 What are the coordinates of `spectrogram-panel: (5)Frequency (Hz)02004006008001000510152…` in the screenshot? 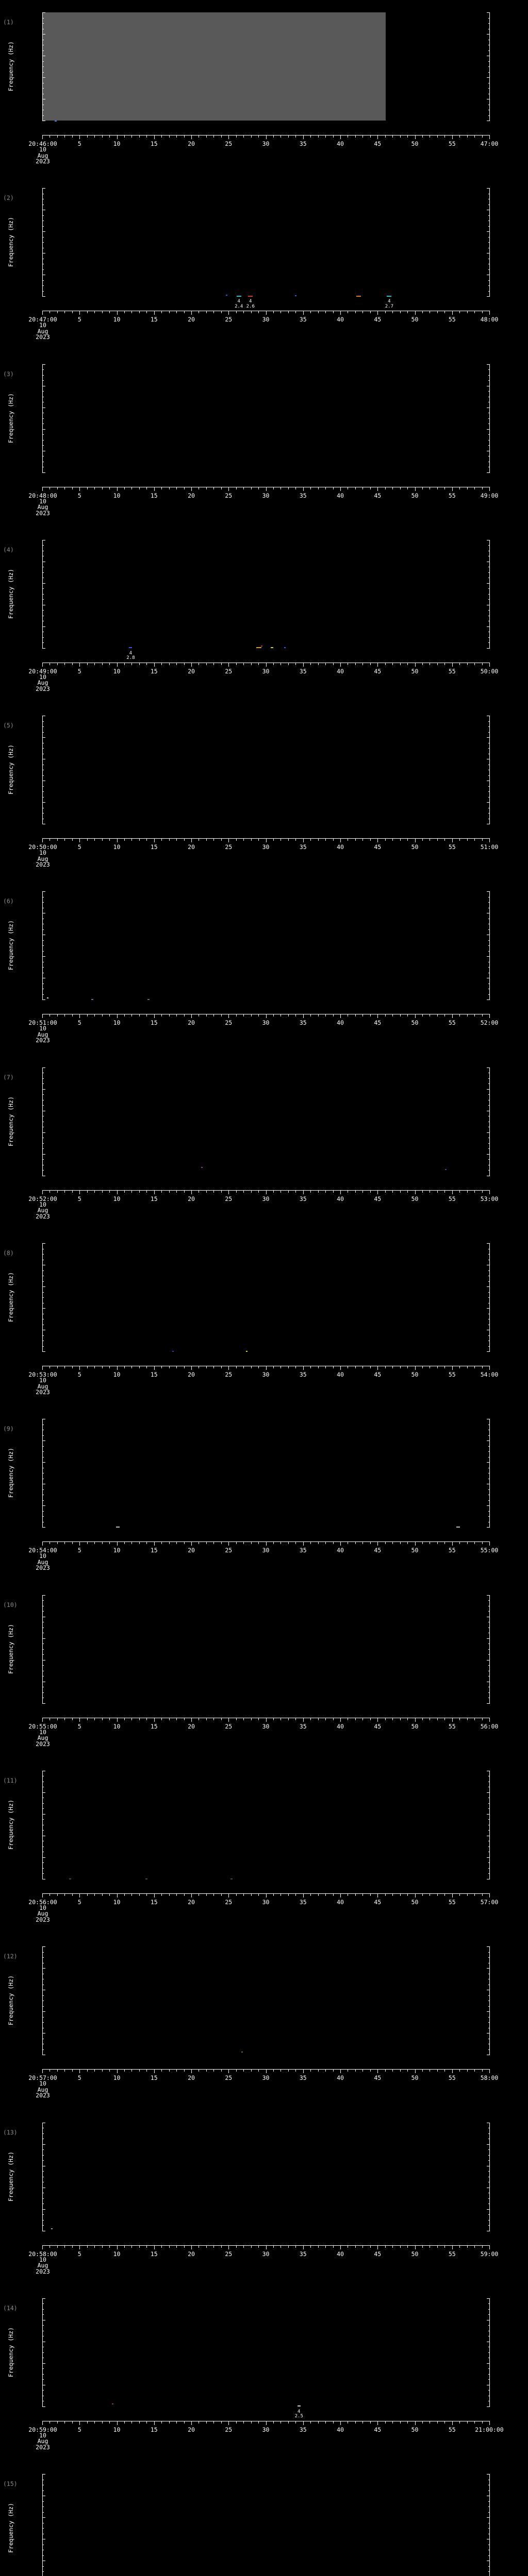 It's located at (264, 791).